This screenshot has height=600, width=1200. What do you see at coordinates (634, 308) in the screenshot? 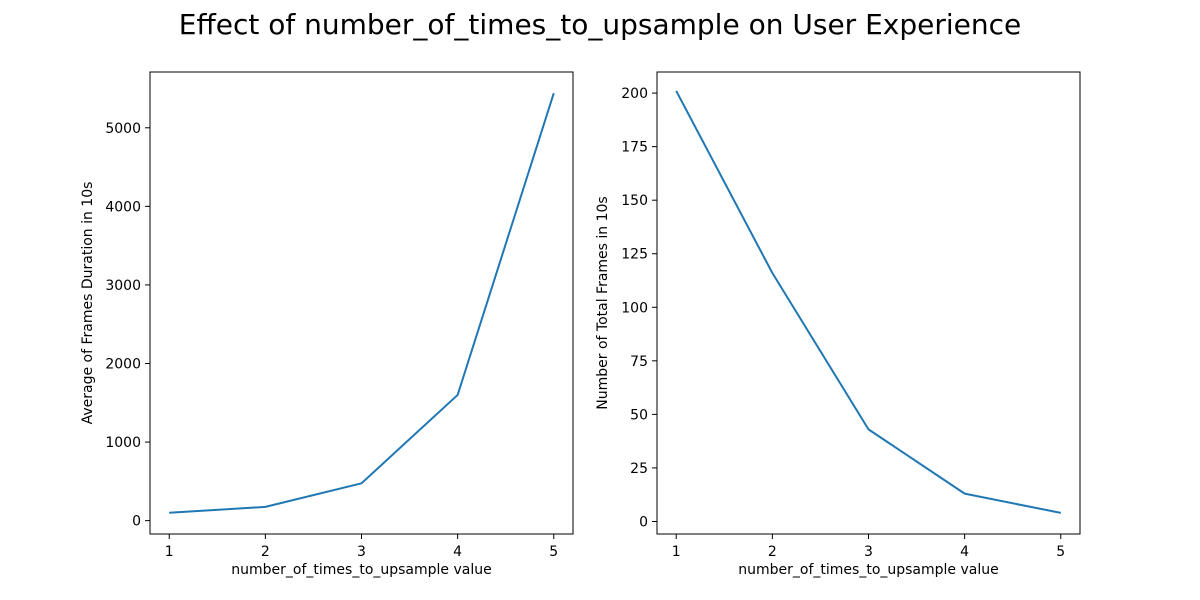
I see `y-tick-label: 100` at bounding box center [634, 308].